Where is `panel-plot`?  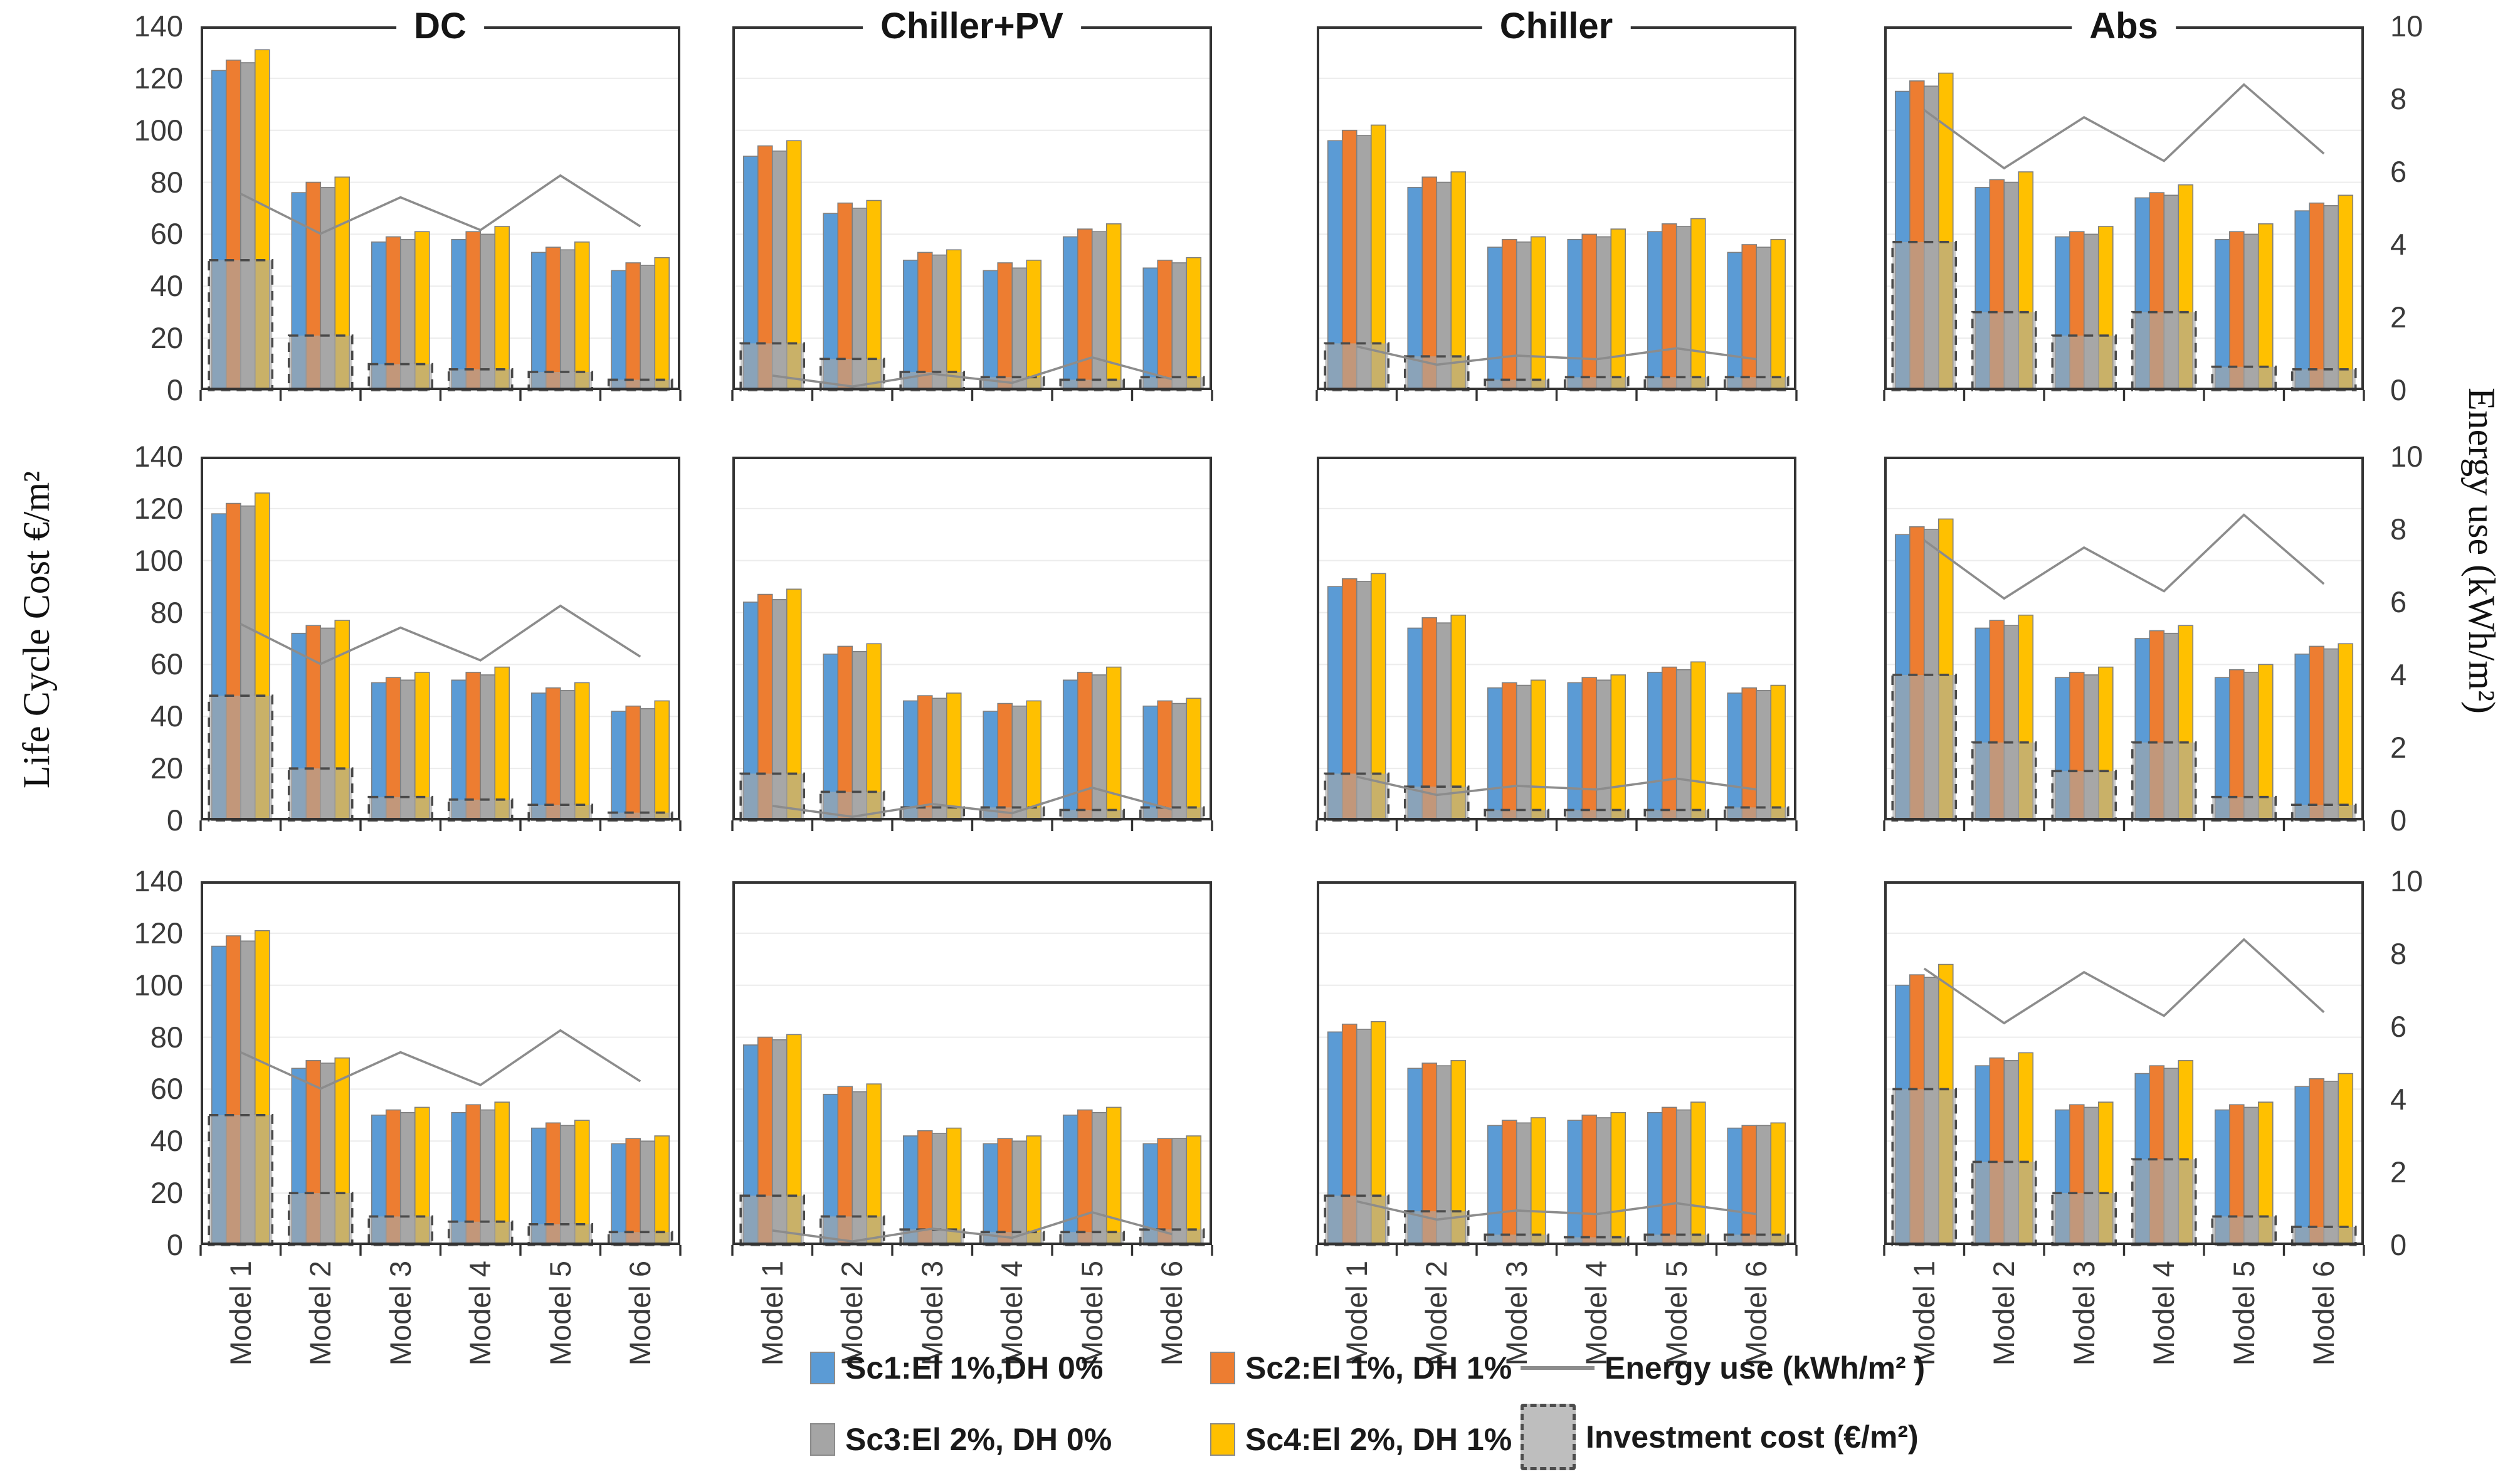
panel-plot is located at coordinates (1556, 1068).